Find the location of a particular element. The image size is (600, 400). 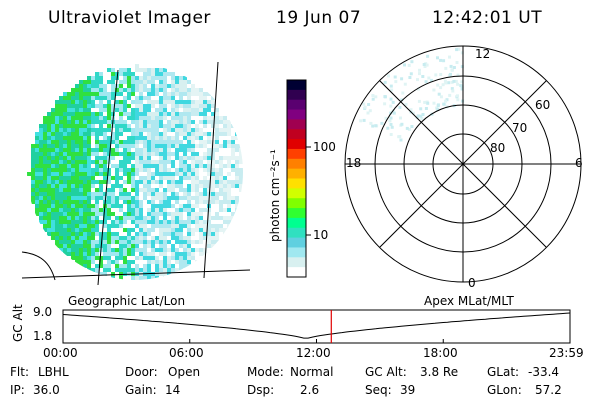

x-tick-1800: 18:00 is located at coordinates (440, 353).